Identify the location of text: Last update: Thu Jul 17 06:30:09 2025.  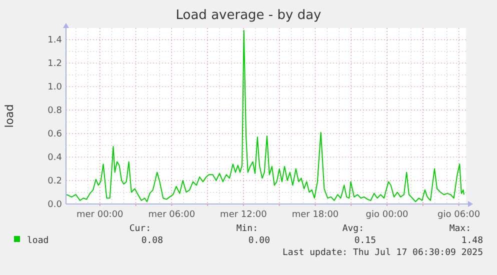
(382, 253).